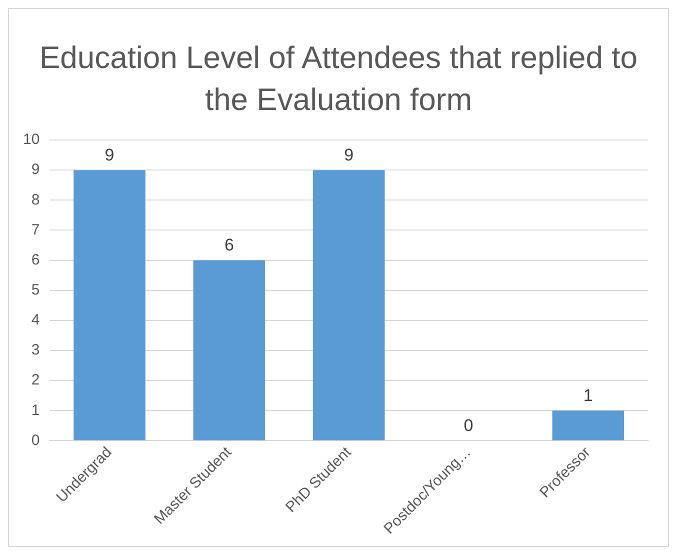 The height and width of the screenshot is (555, 677). What do you see at coordinates (35, 199) in the screenshot?
I see `y-tick-label: 8` at bounding box center [35, 199].